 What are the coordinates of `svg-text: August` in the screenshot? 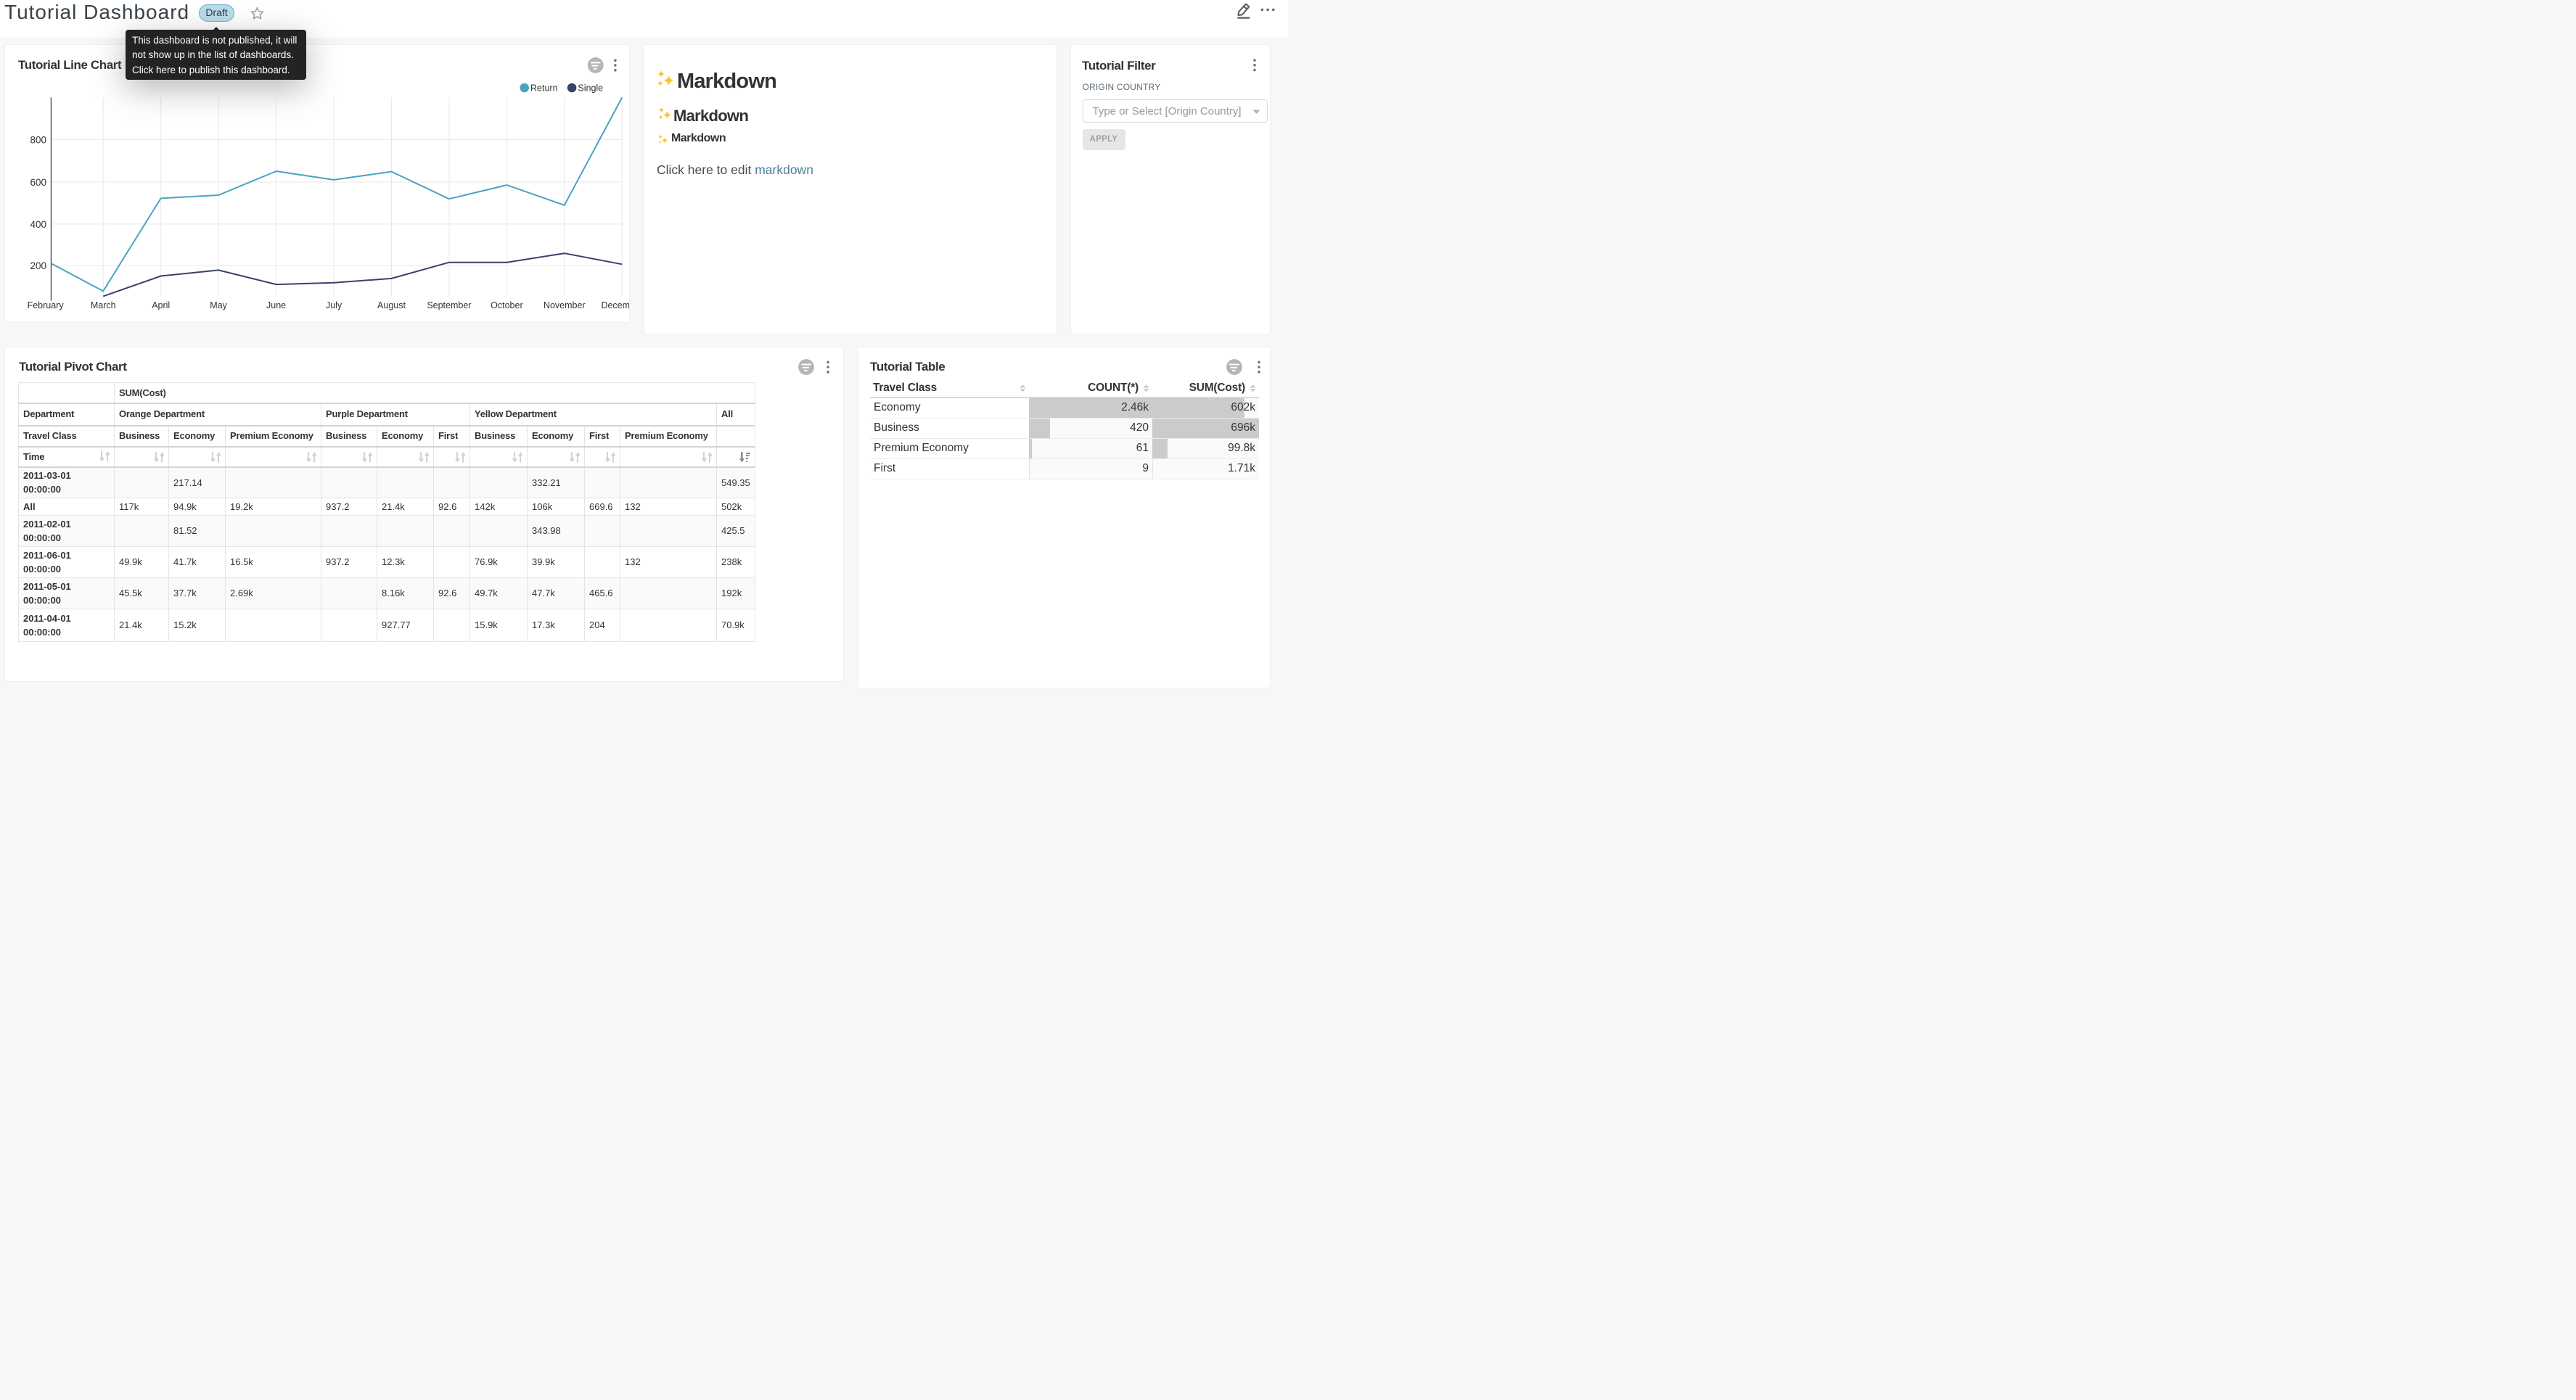 It's located at (391, 305).